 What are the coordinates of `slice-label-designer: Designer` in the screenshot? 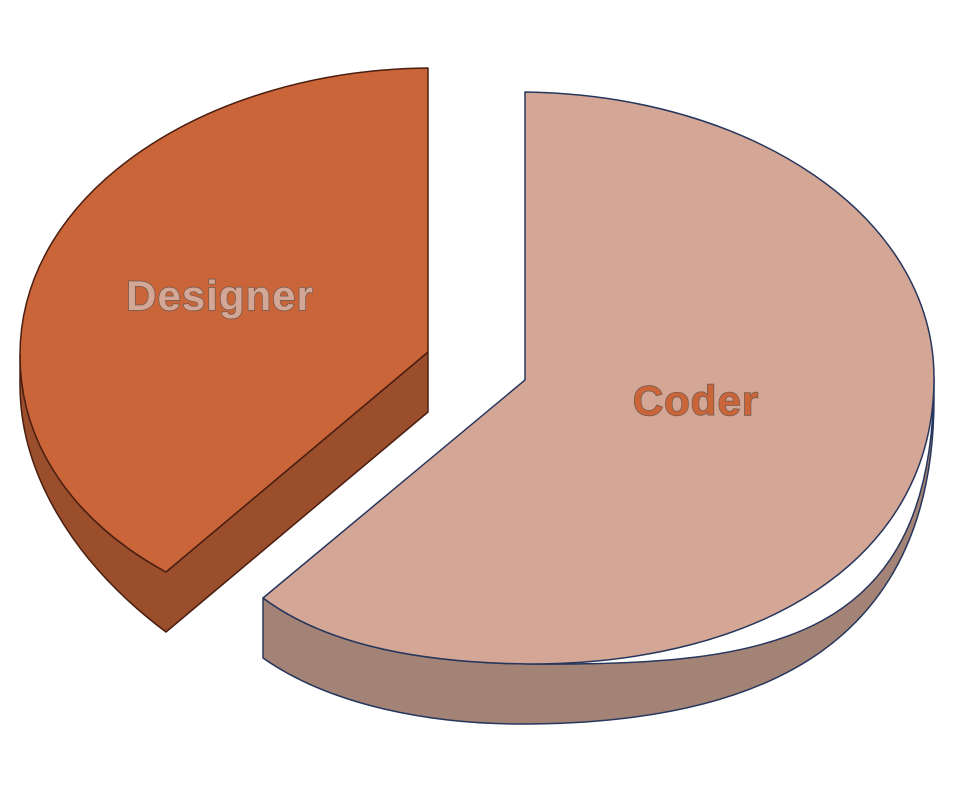 It's located at (220, 295).